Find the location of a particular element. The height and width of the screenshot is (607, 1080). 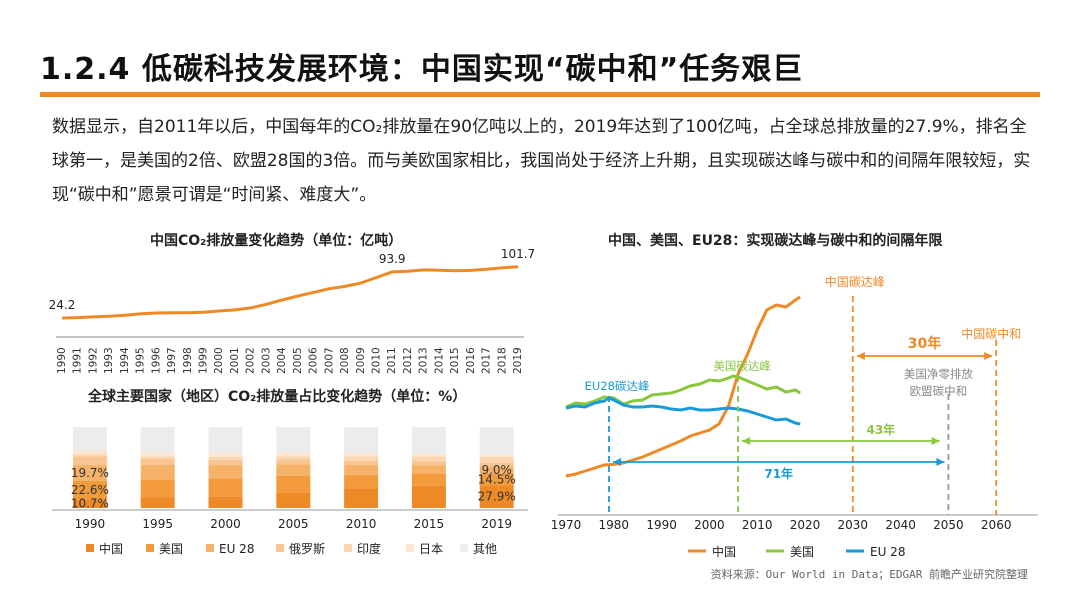

x-tick-label: 2000 is located at coordinates (219, 360).